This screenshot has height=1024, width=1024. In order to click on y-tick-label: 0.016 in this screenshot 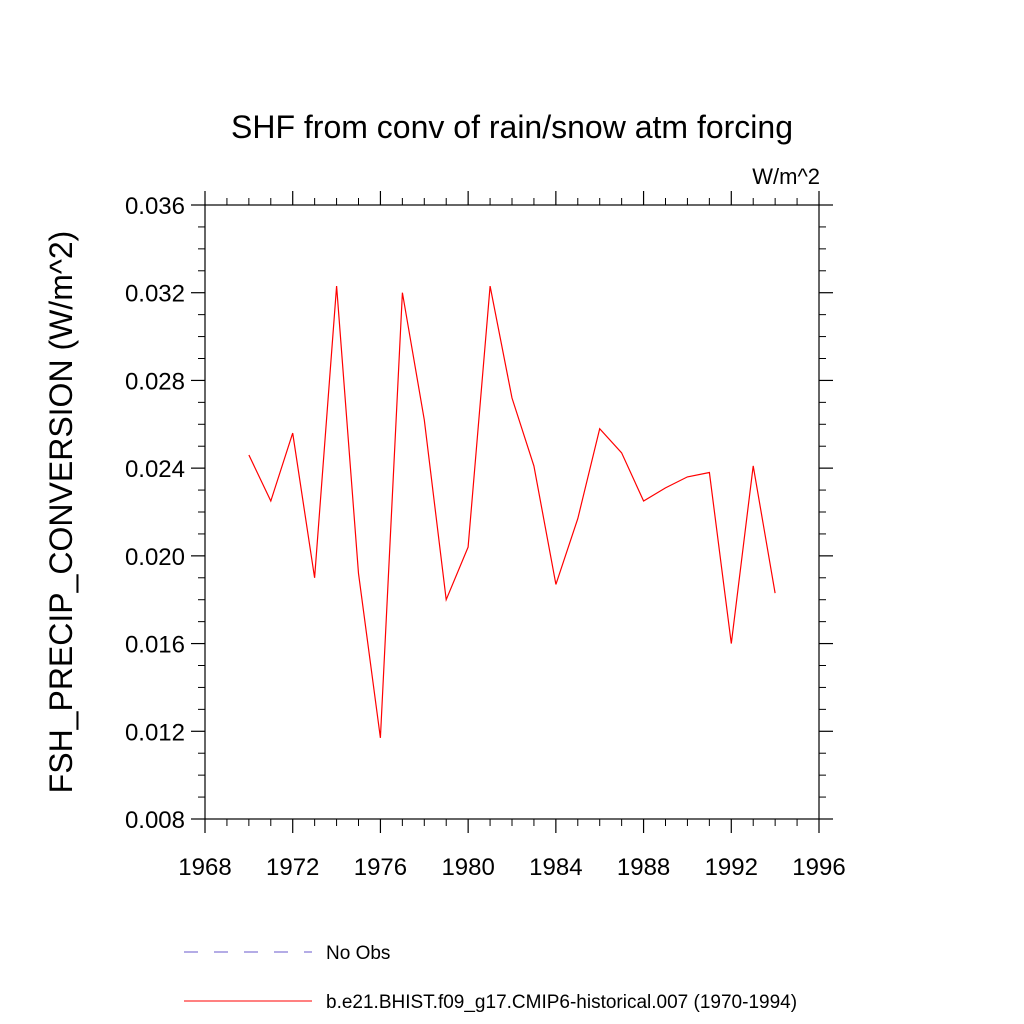, I will do `click(155, 645)`.